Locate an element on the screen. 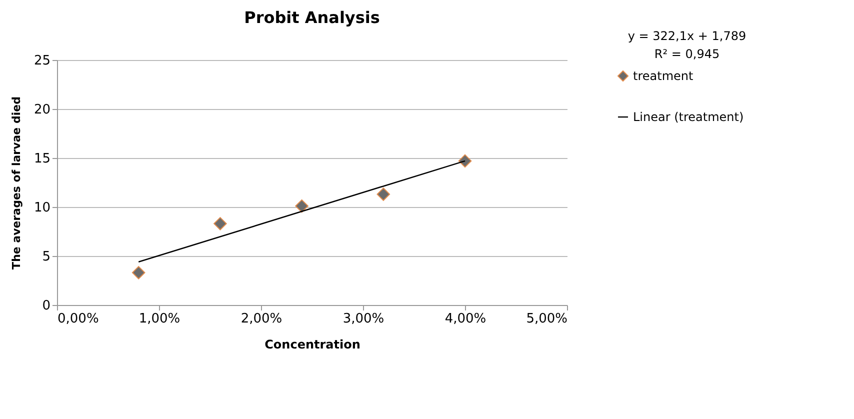 This screenshot has height=419, width=854. x-tick-label: 5,00% is located at coordinates (547, 319).